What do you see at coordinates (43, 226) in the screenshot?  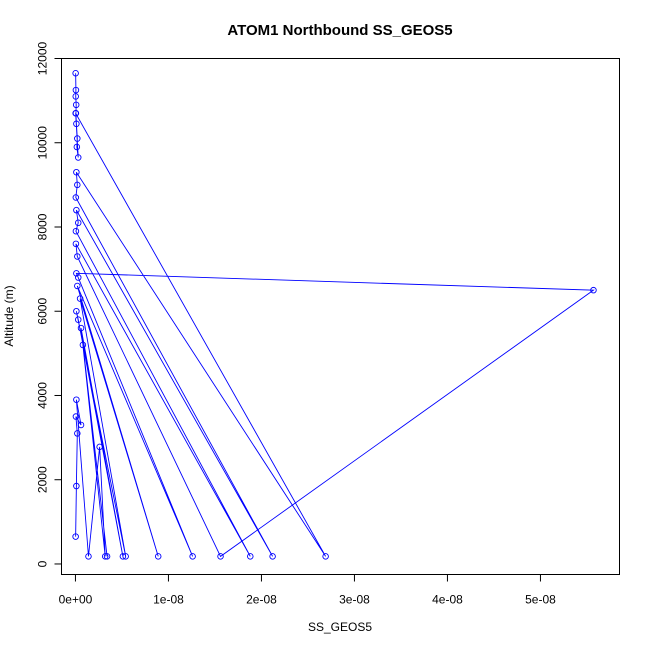 I see `y-tick-label: 8000` at bounding box center [43, 226].